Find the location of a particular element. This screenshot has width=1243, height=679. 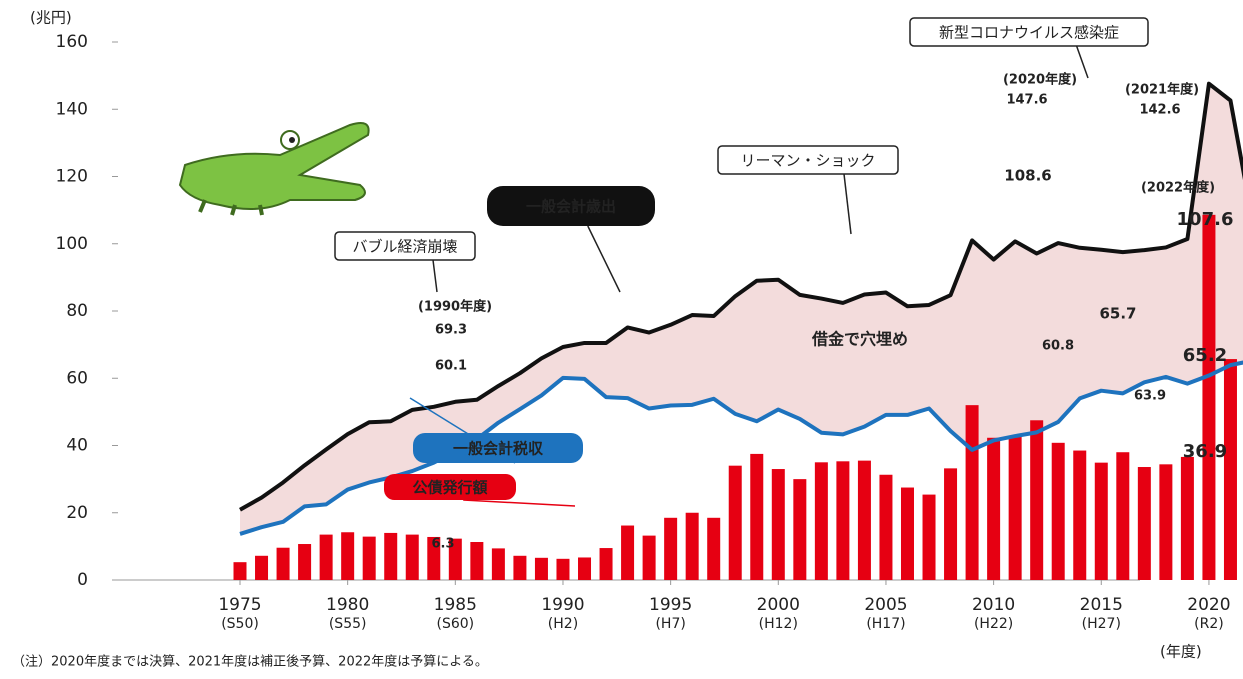

x-tick-sublabel: (H12) is located at coordinates (778, 624).